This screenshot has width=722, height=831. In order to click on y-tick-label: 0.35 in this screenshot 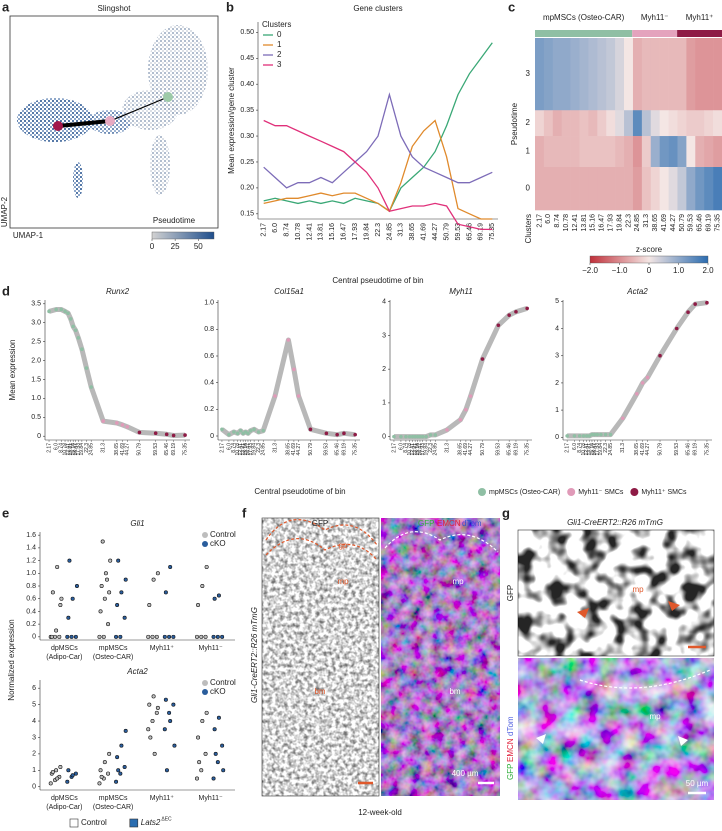, I will do `click(247, 110)`.